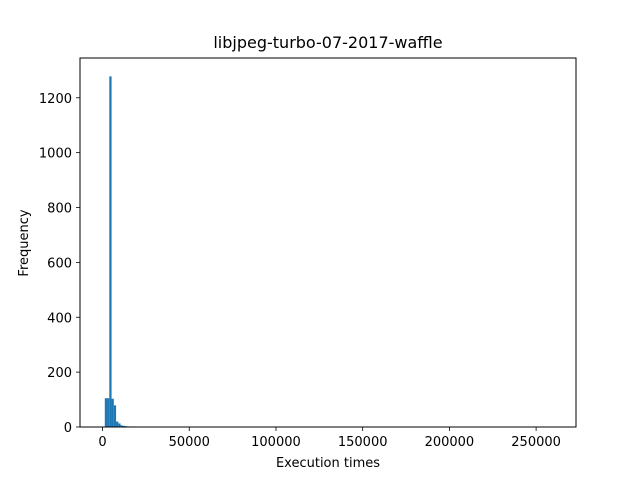 This screenshot has height=480, width=640. Describe the element at coordinates (328, 463) in the screenshot. I see `x-axis-label: Execution times` at that location.